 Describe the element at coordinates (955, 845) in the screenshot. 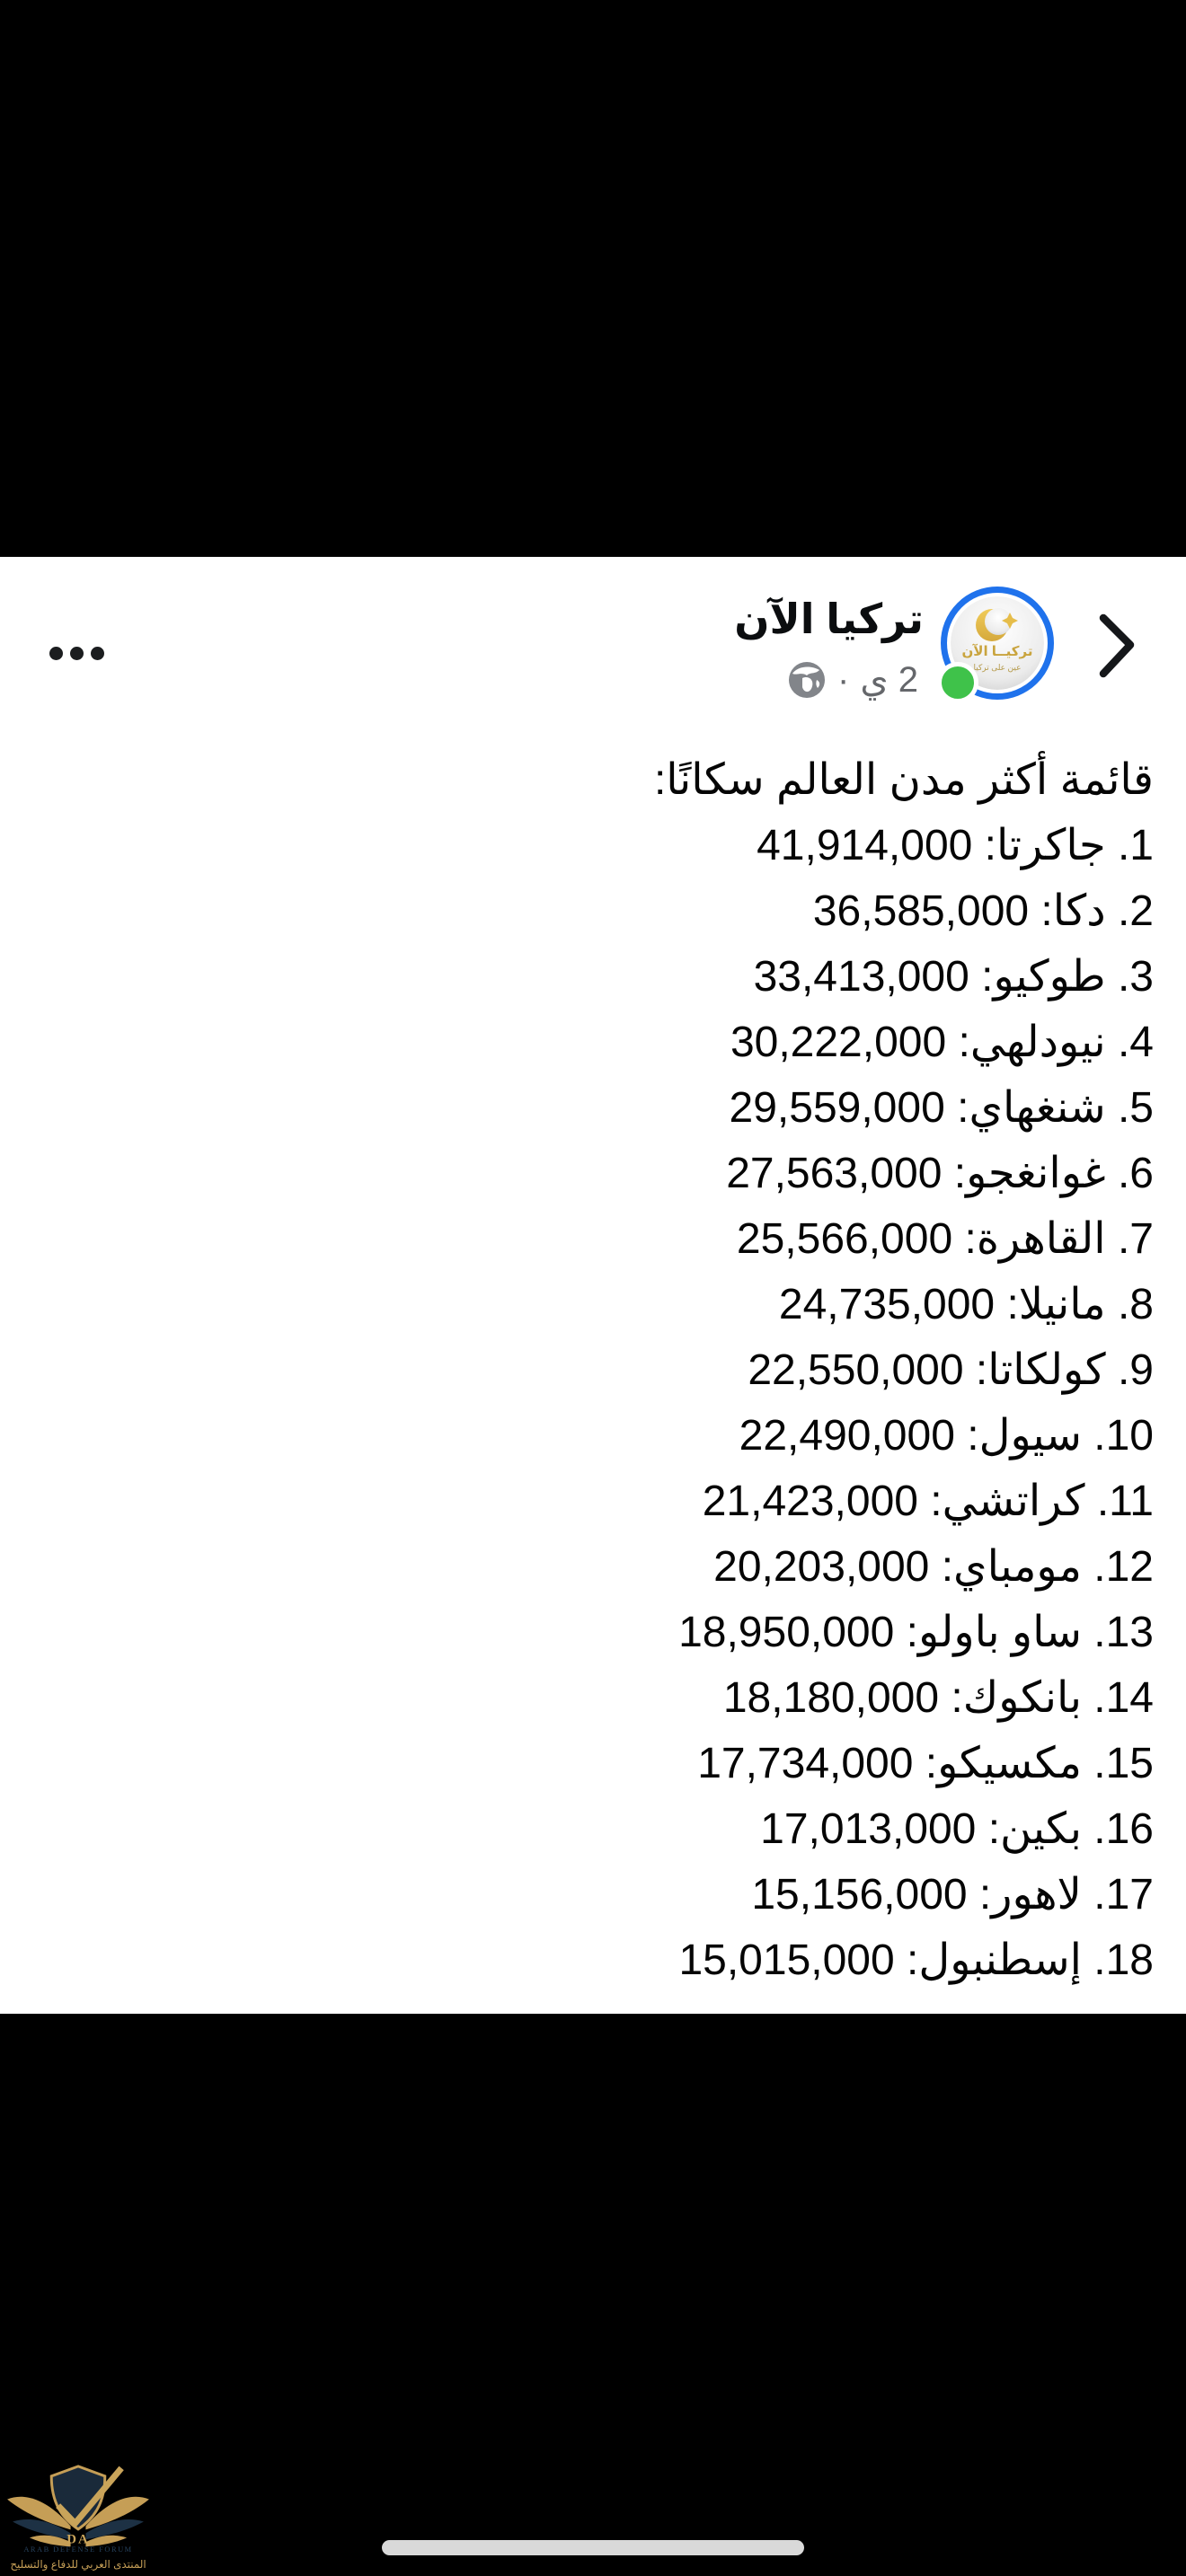

I see `city-line: 1. جاكرتا: 41,914,000` at that location.